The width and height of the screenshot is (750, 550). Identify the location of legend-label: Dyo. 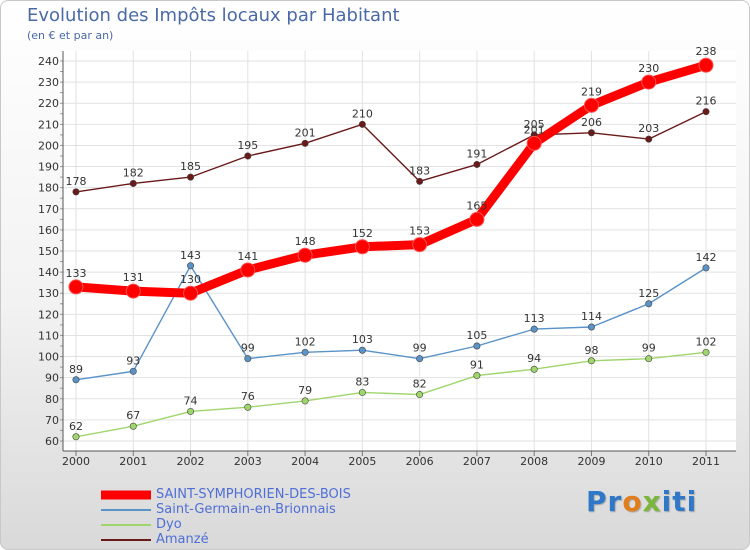
(169, 524).